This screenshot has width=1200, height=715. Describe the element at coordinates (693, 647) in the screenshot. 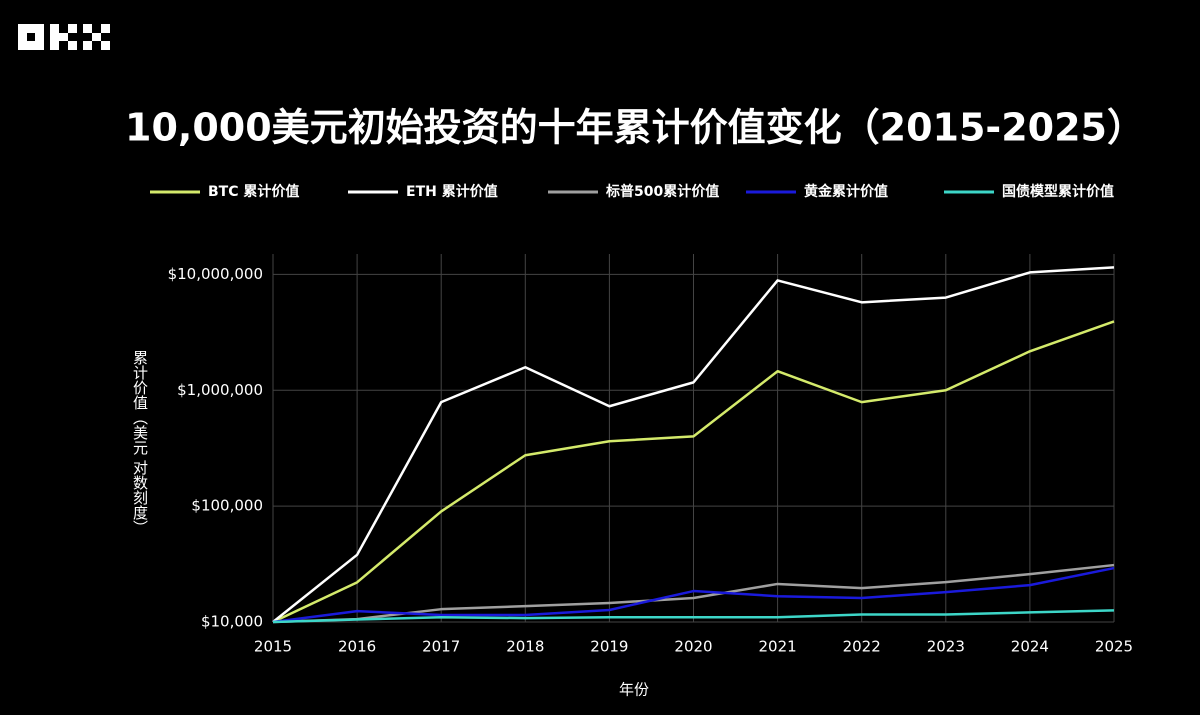

I see `x-tick-label: 2020` at that location.